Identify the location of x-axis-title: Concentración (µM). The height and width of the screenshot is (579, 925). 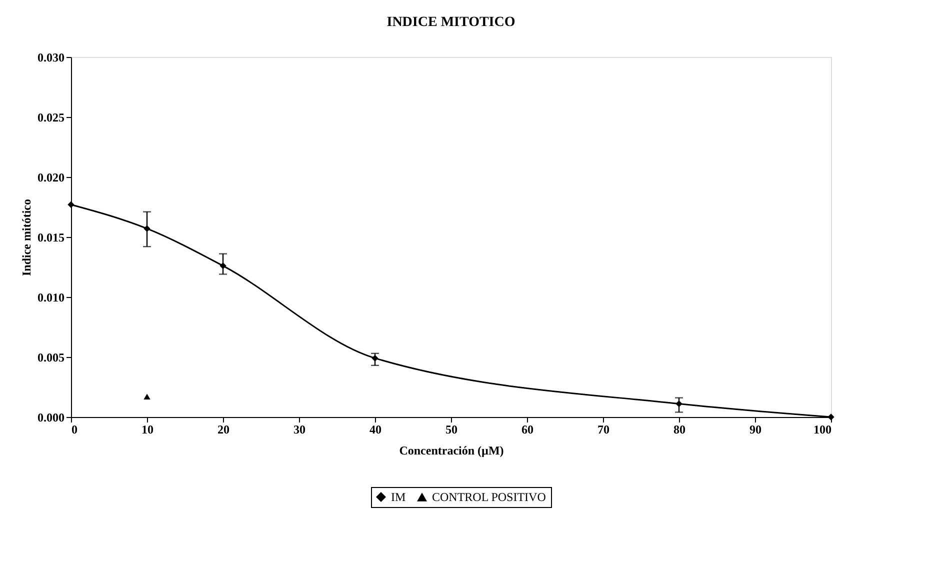
(451, 451).